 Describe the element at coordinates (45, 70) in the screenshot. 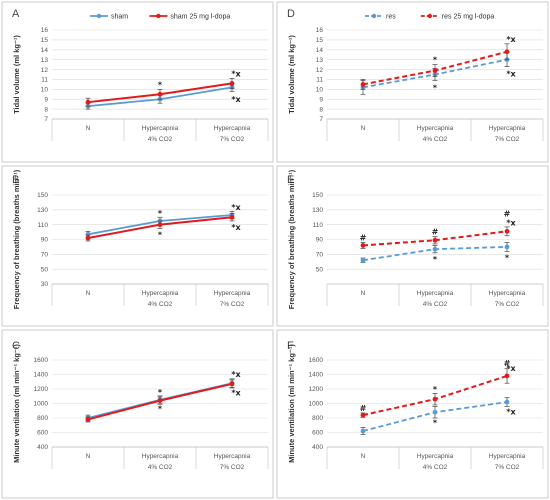

I see `y-tick-label: 12` at that location.